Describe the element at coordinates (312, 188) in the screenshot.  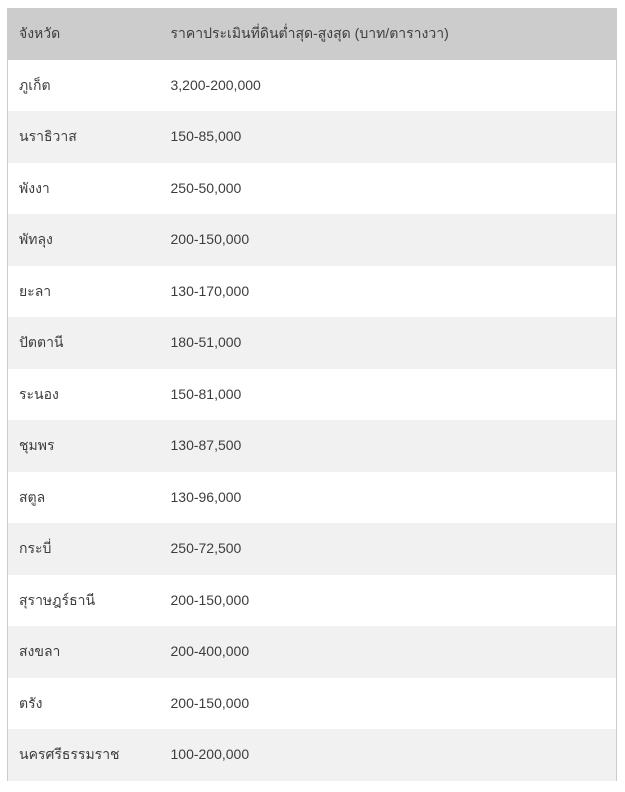
I see `table-row: พังงา 250-50,000` at that location.